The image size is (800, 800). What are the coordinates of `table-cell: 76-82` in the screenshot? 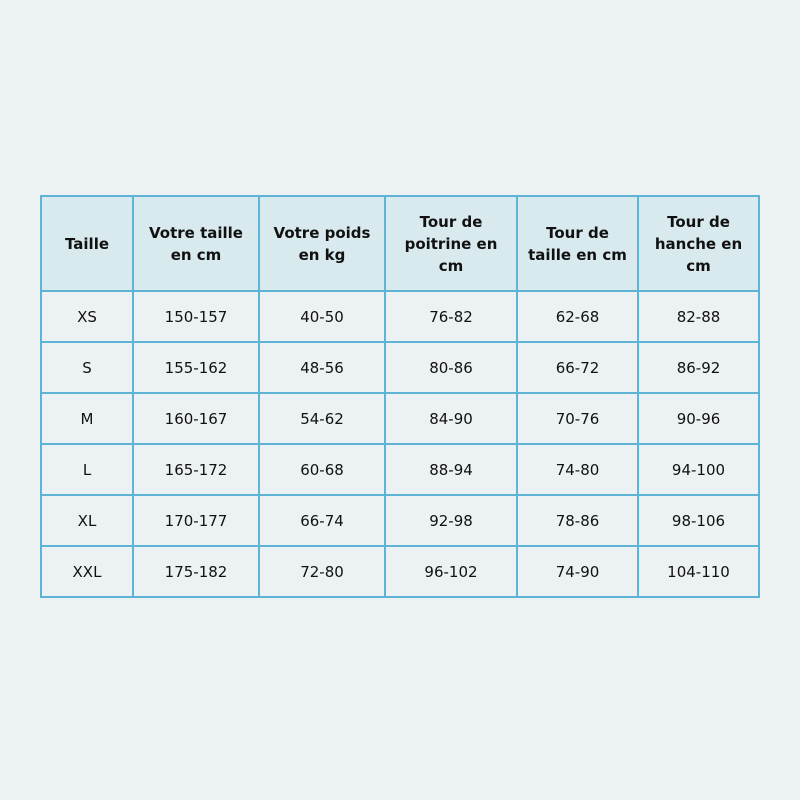 It's located at (451, 316).